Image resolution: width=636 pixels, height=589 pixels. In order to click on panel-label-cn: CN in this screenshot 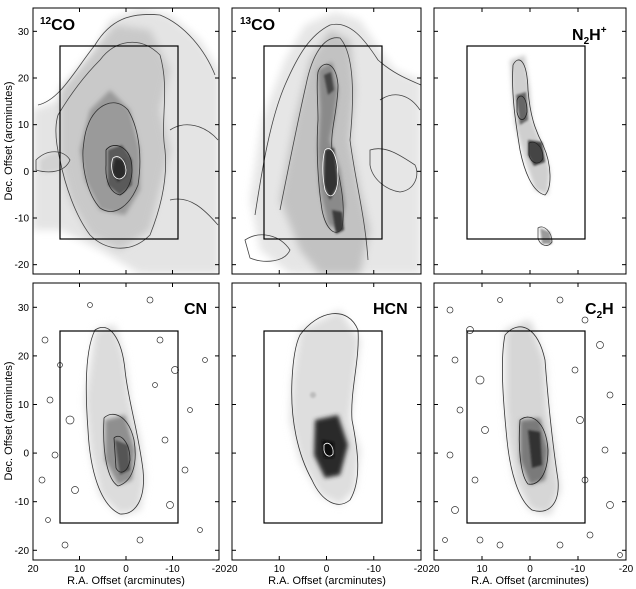, I will do `click(195, 309)`.